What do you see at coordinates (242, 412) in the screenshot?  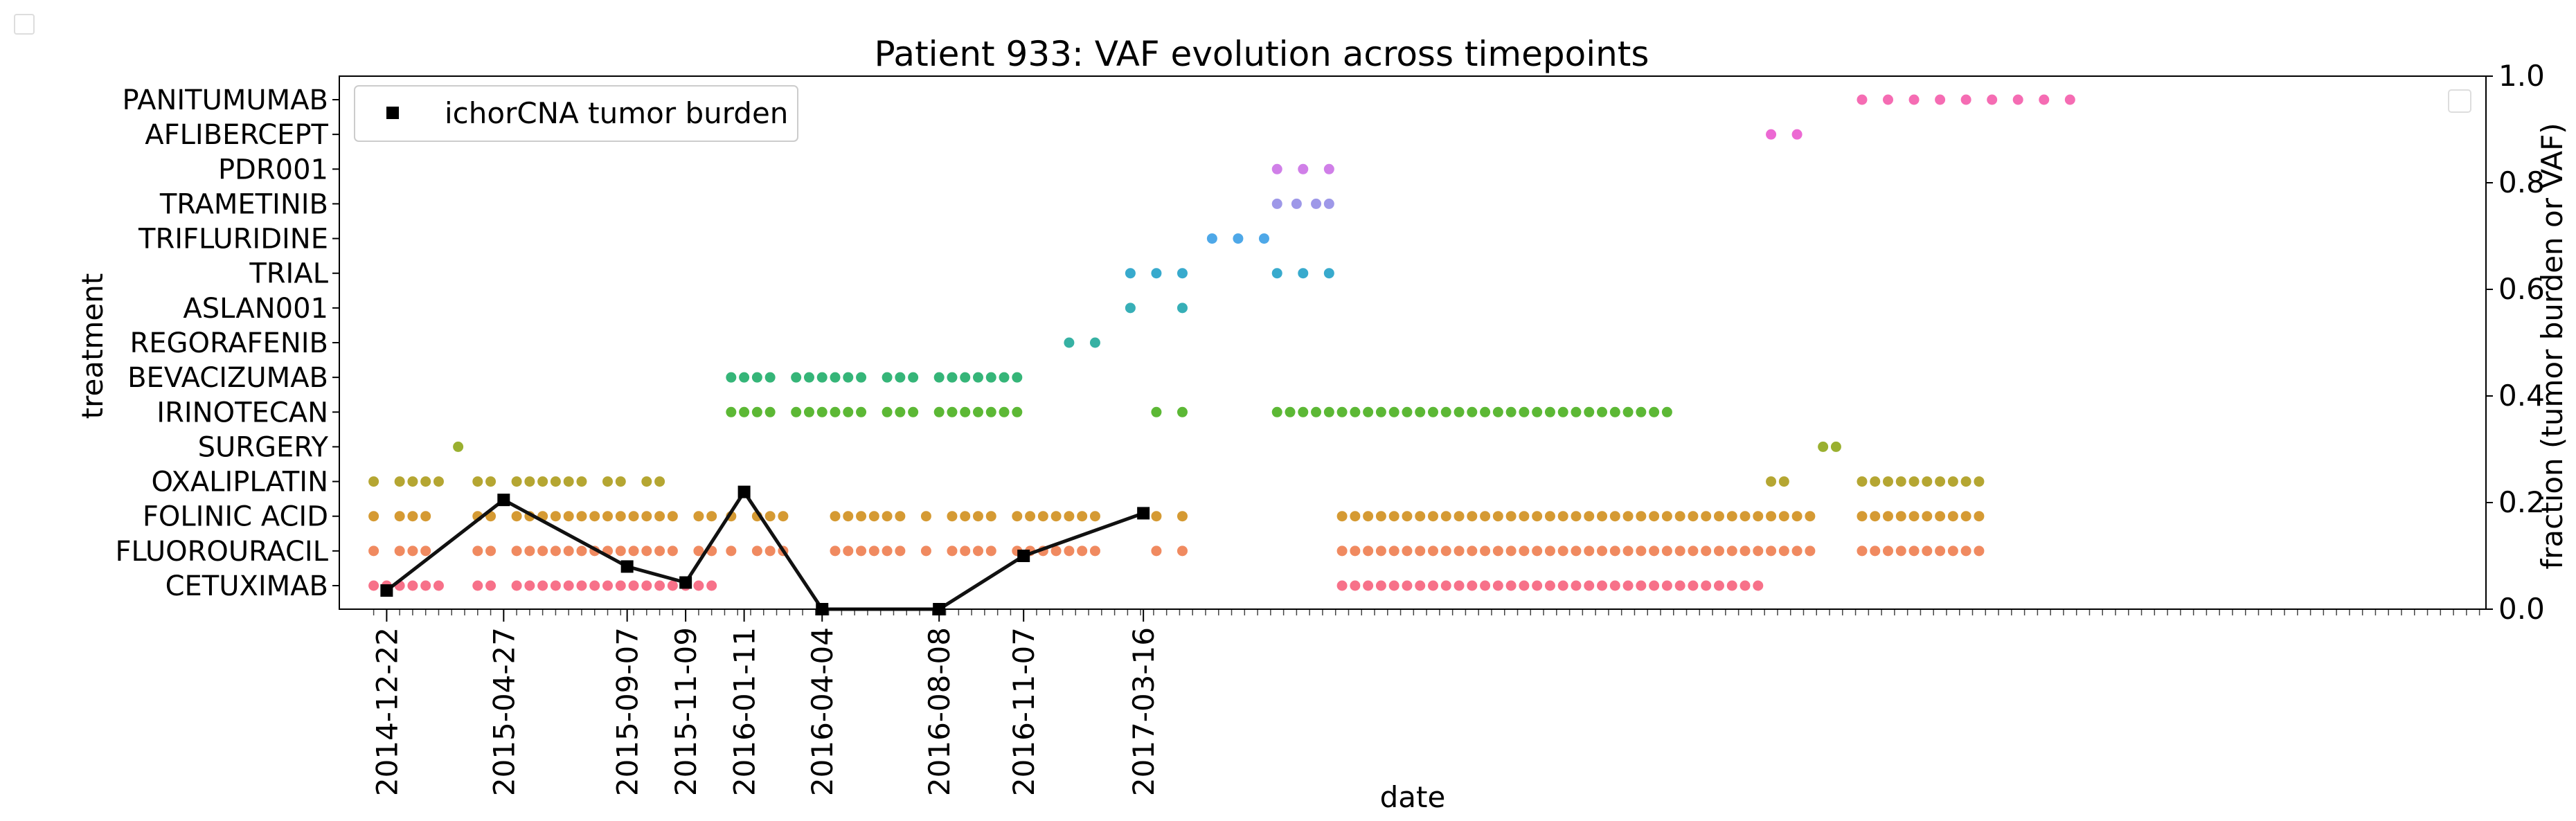 I see `y-tick-label: IRINOTECAN` at bounding box center [242, 412].